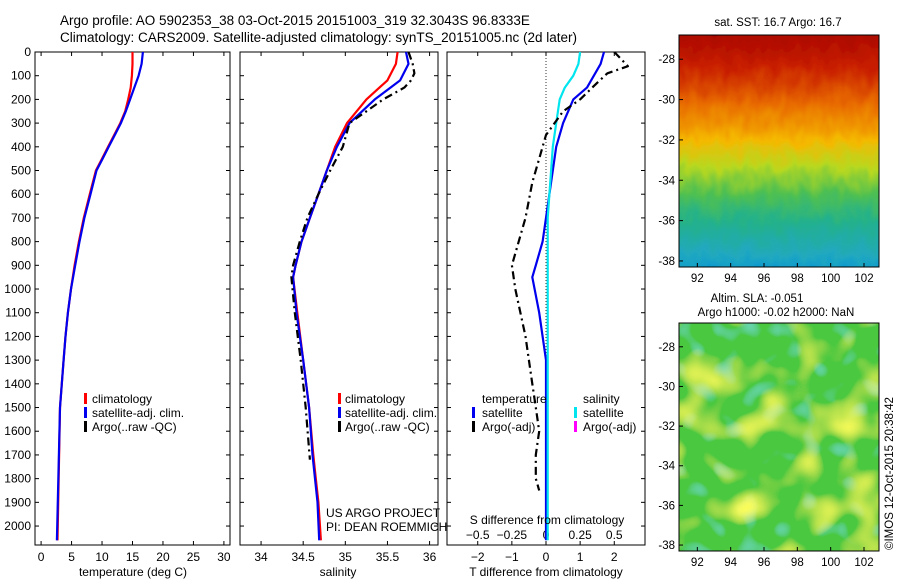 Image resolution: width=900 pixels, height=580 pixels. I want to click on depth-tick-label: 100, so click(21, 76).